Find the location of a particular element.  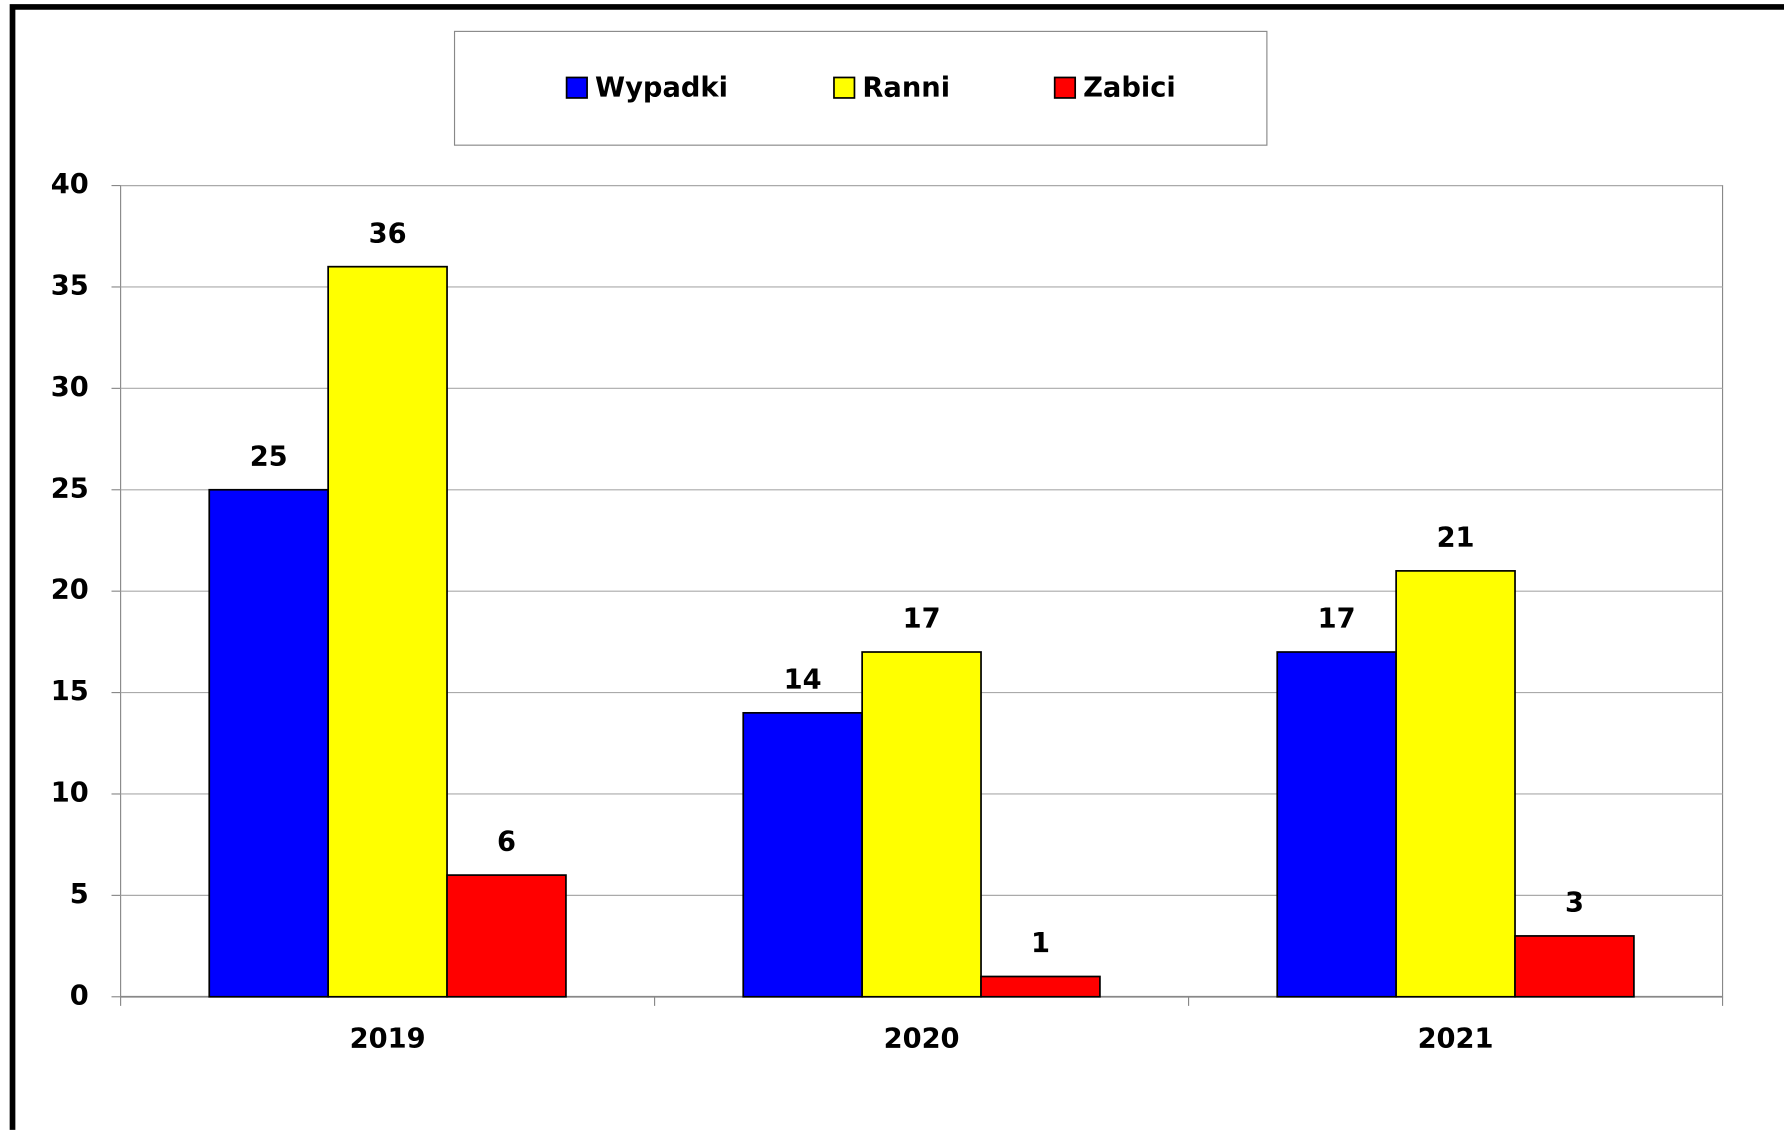

x-tick-label: 2021 is located at coordinates (1456, 1039).